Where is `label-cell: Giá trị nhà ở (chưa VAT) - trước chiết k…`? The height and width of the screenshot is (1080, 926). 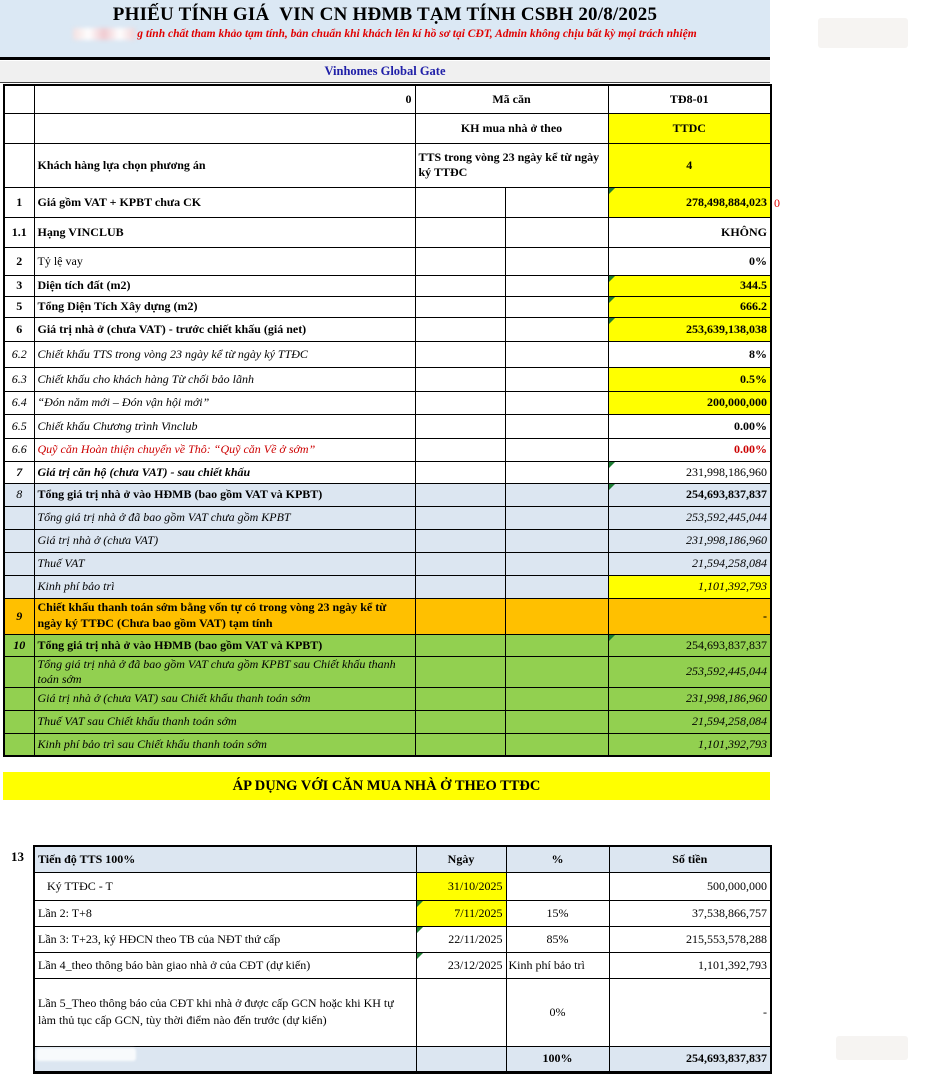
label-cell: Giá trị nhà ở (chưa VAT) - trước chiết k… is located at coordinates (224, 329).